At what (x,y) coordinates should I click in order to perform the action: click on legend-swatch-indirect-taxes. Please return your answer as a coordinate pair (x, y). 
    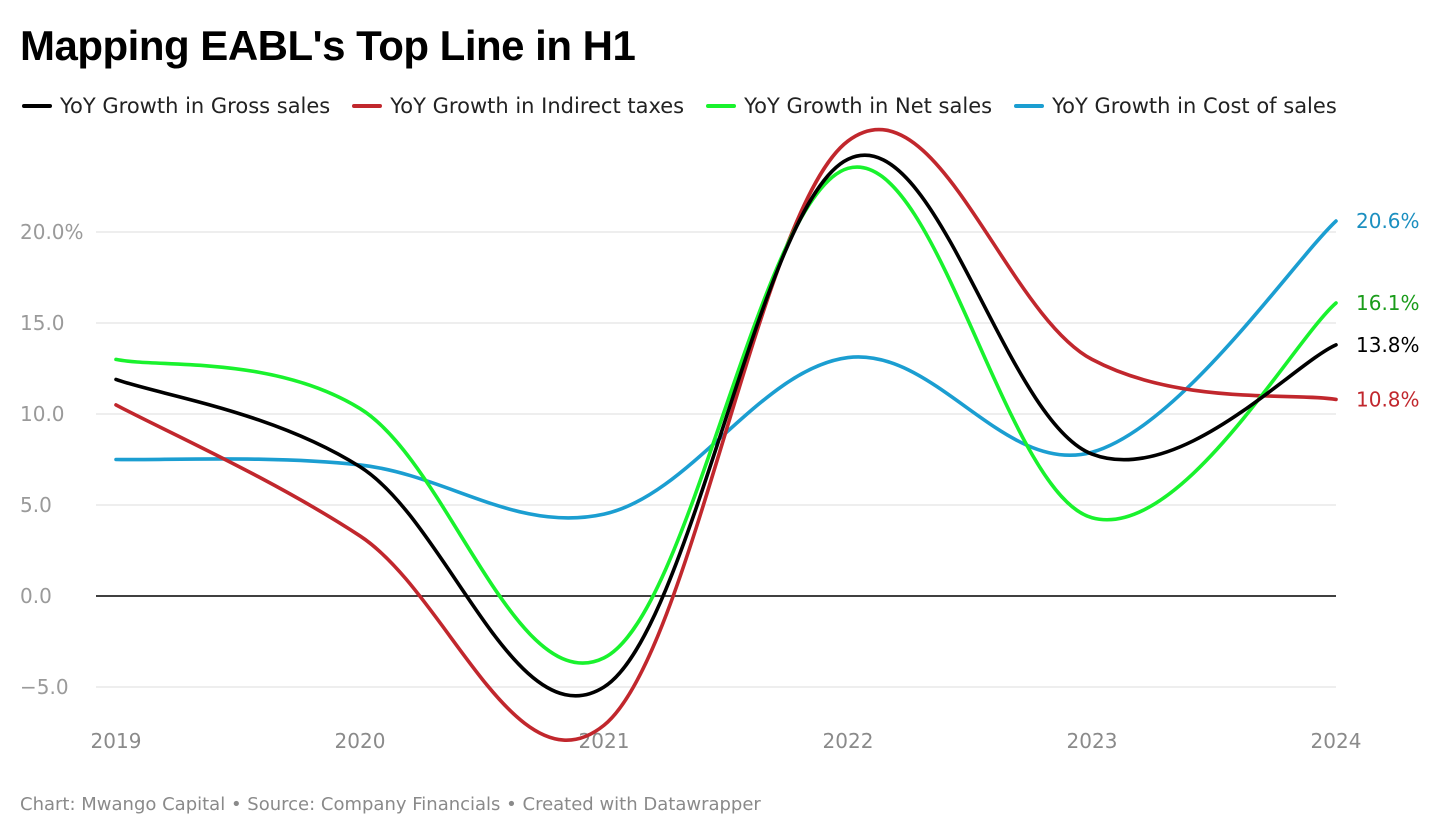
    Looking at the image, I should click on (367, 106).